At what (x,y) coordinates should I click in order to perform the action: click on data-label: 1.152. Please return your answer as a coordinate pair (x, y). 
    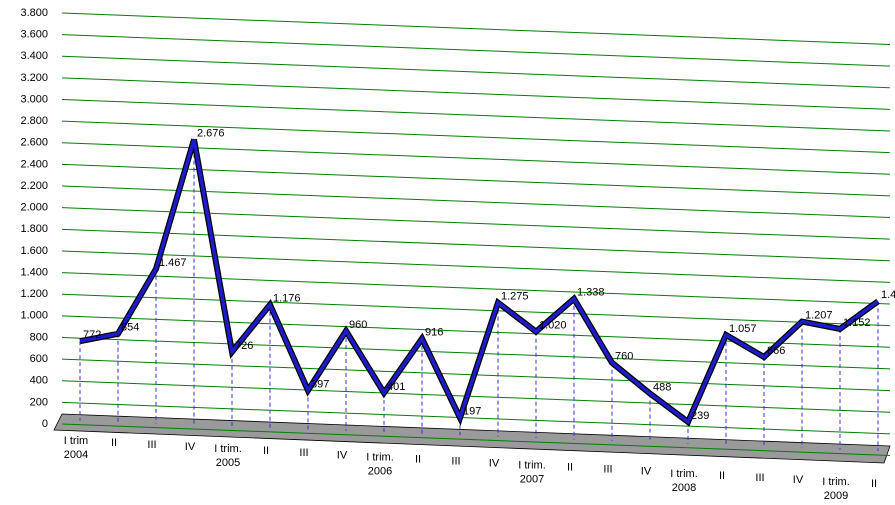
    Looking at the image, I should click on (857, 323).